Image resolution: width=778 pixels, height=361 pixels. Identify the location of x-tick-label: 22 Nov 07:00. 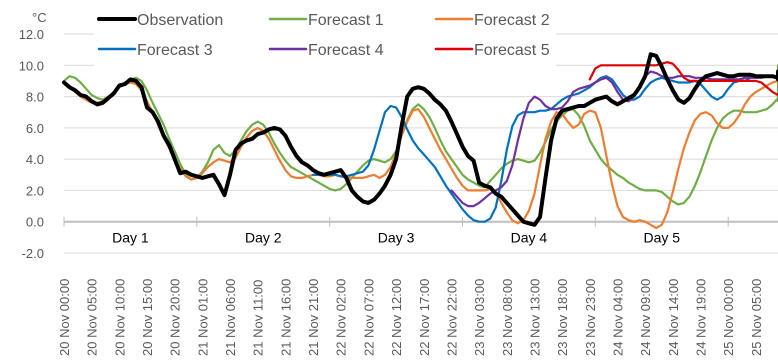
(368, 317).